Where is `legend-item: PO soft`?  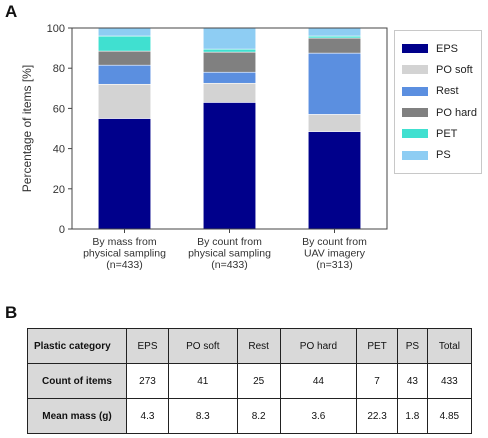 legend-item: PO soft is located at coordinates (441, 69).